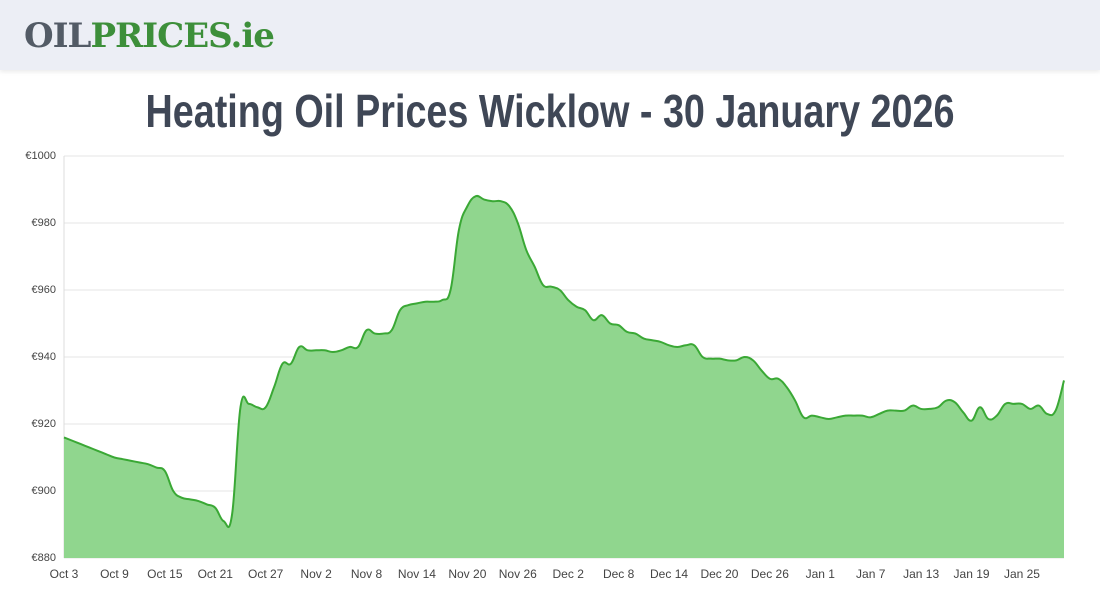  I want to click on x-tick-label: Jan 7, so click(871, 574).